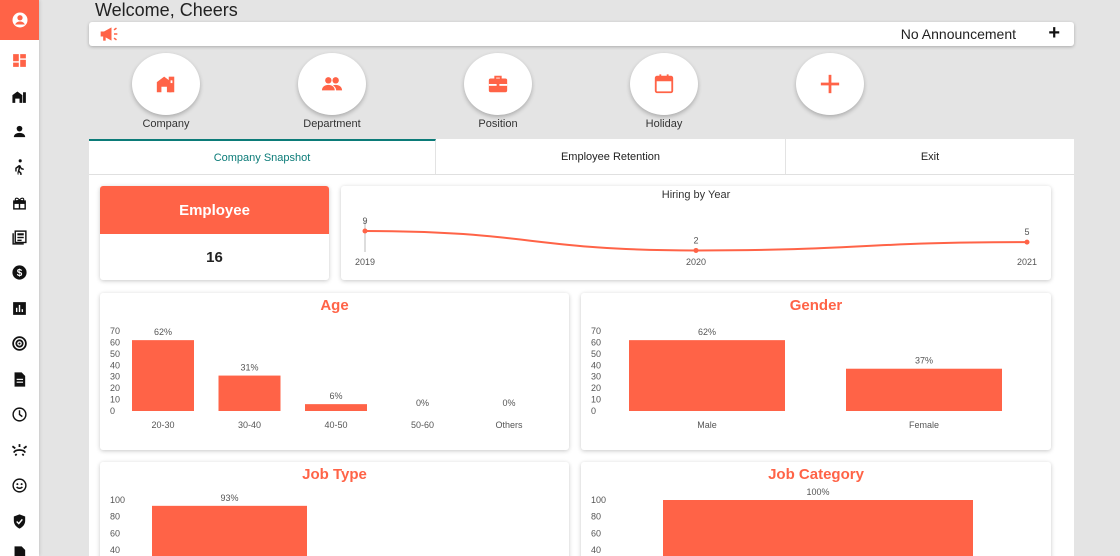 The height and width of the screenshot is (556, 1120). What do you see at coordinates (19, 343) in the screenshot?
I see `target-icon` at bounding box center [19, 343].